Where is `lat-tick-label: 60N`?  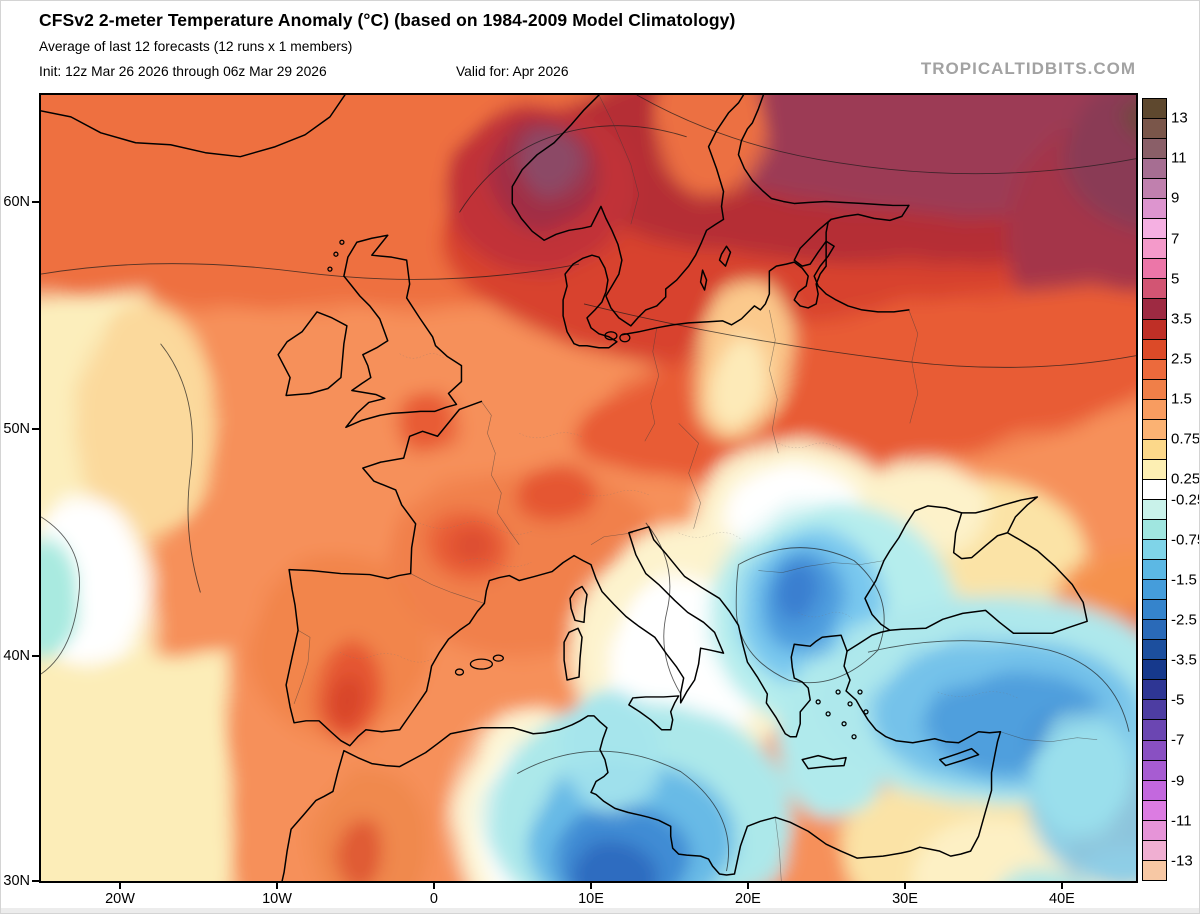 lat-tick-label: 60N is located at coordinates (16, 202).